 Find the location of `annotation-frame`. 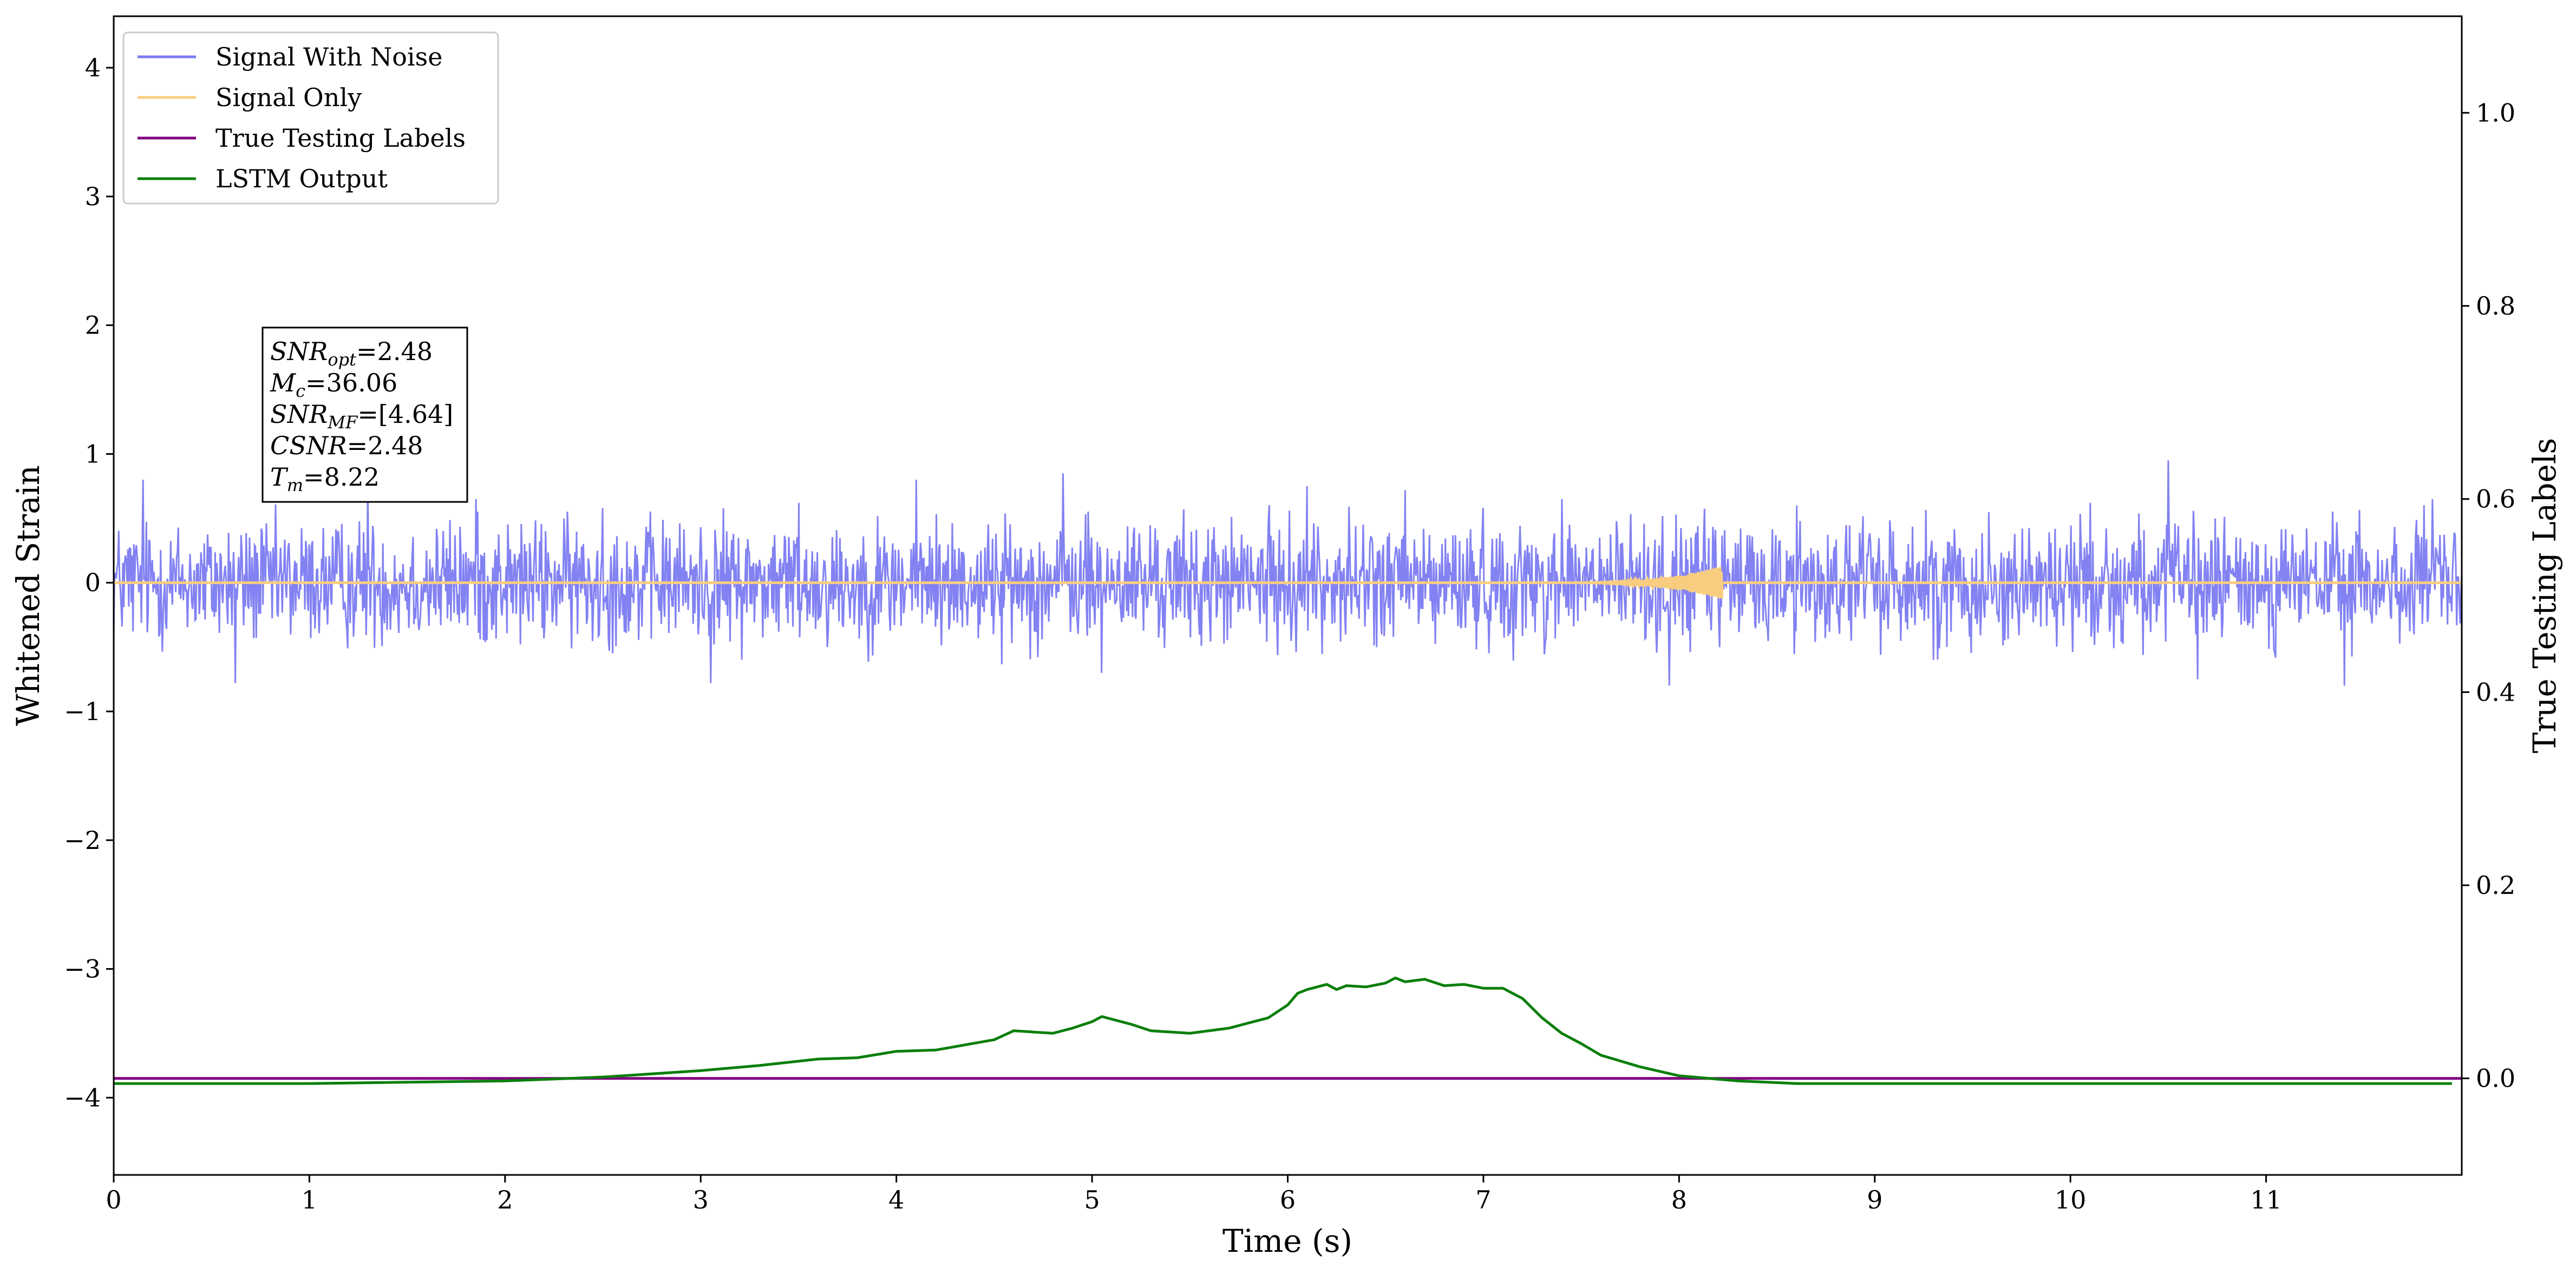

annotation-frame is located at coordinates (365, 414).